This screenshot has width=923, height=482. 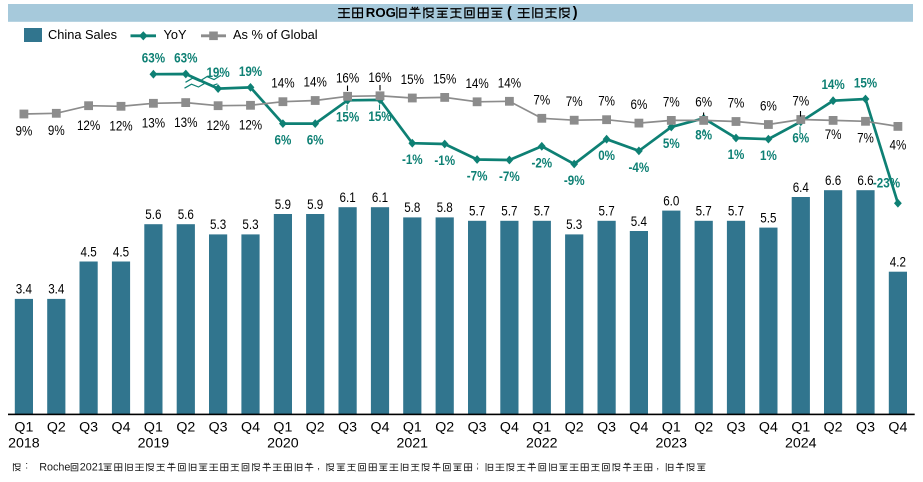 What do you see at coordinates (154, 444) in the screenshot?
I see `svg-text: 2019` at bounding box center [154, 444].